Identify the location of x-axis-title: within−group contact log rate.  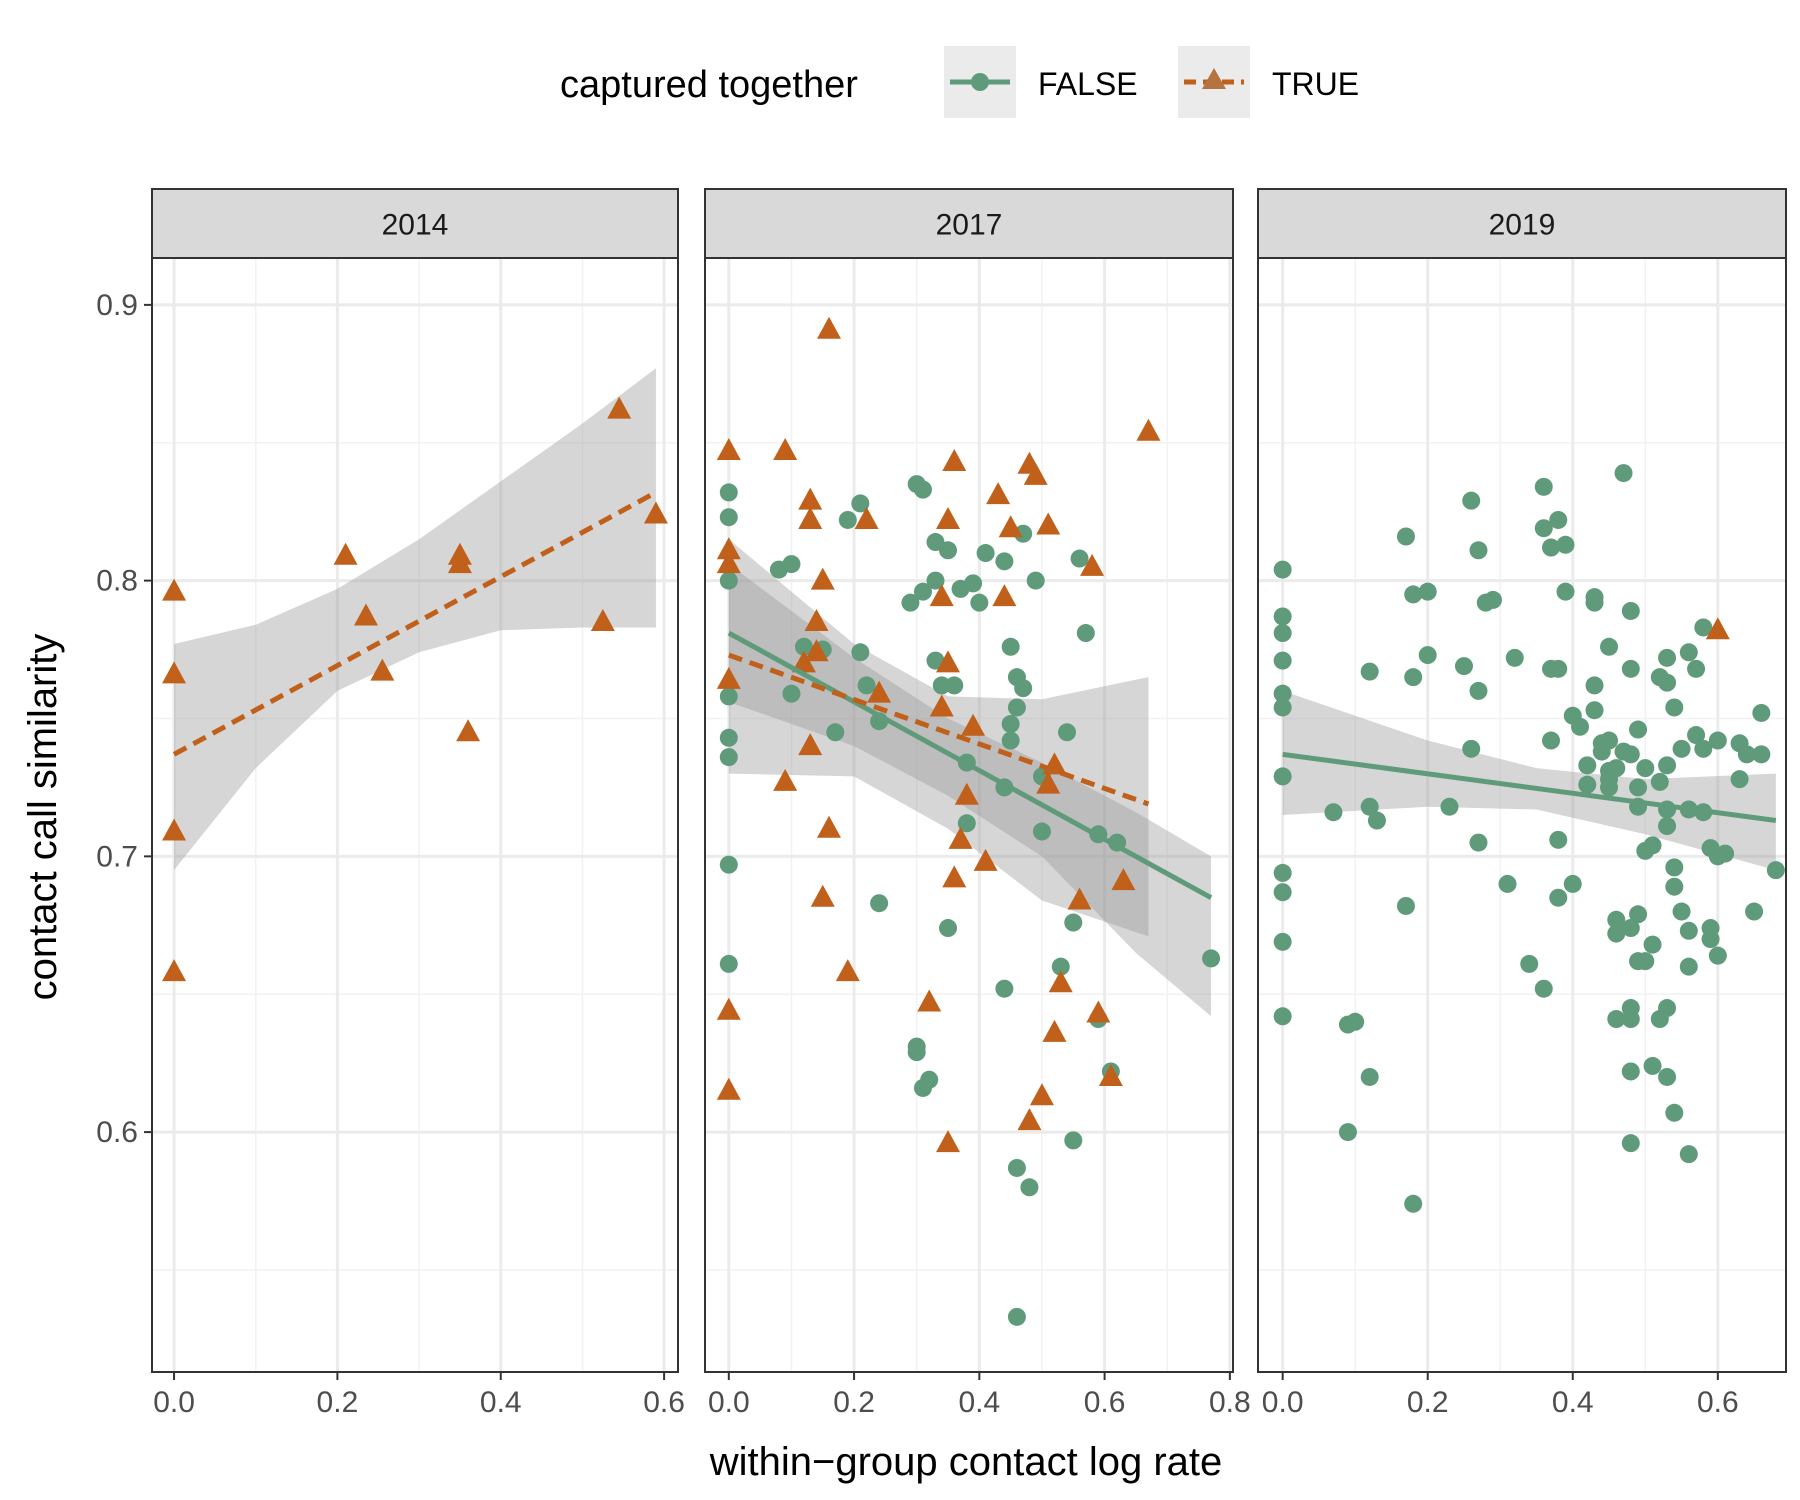
(966, 1462).